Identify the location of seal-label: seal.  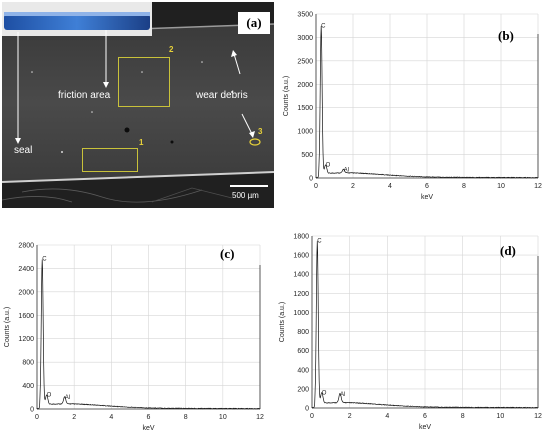
(23, 150).